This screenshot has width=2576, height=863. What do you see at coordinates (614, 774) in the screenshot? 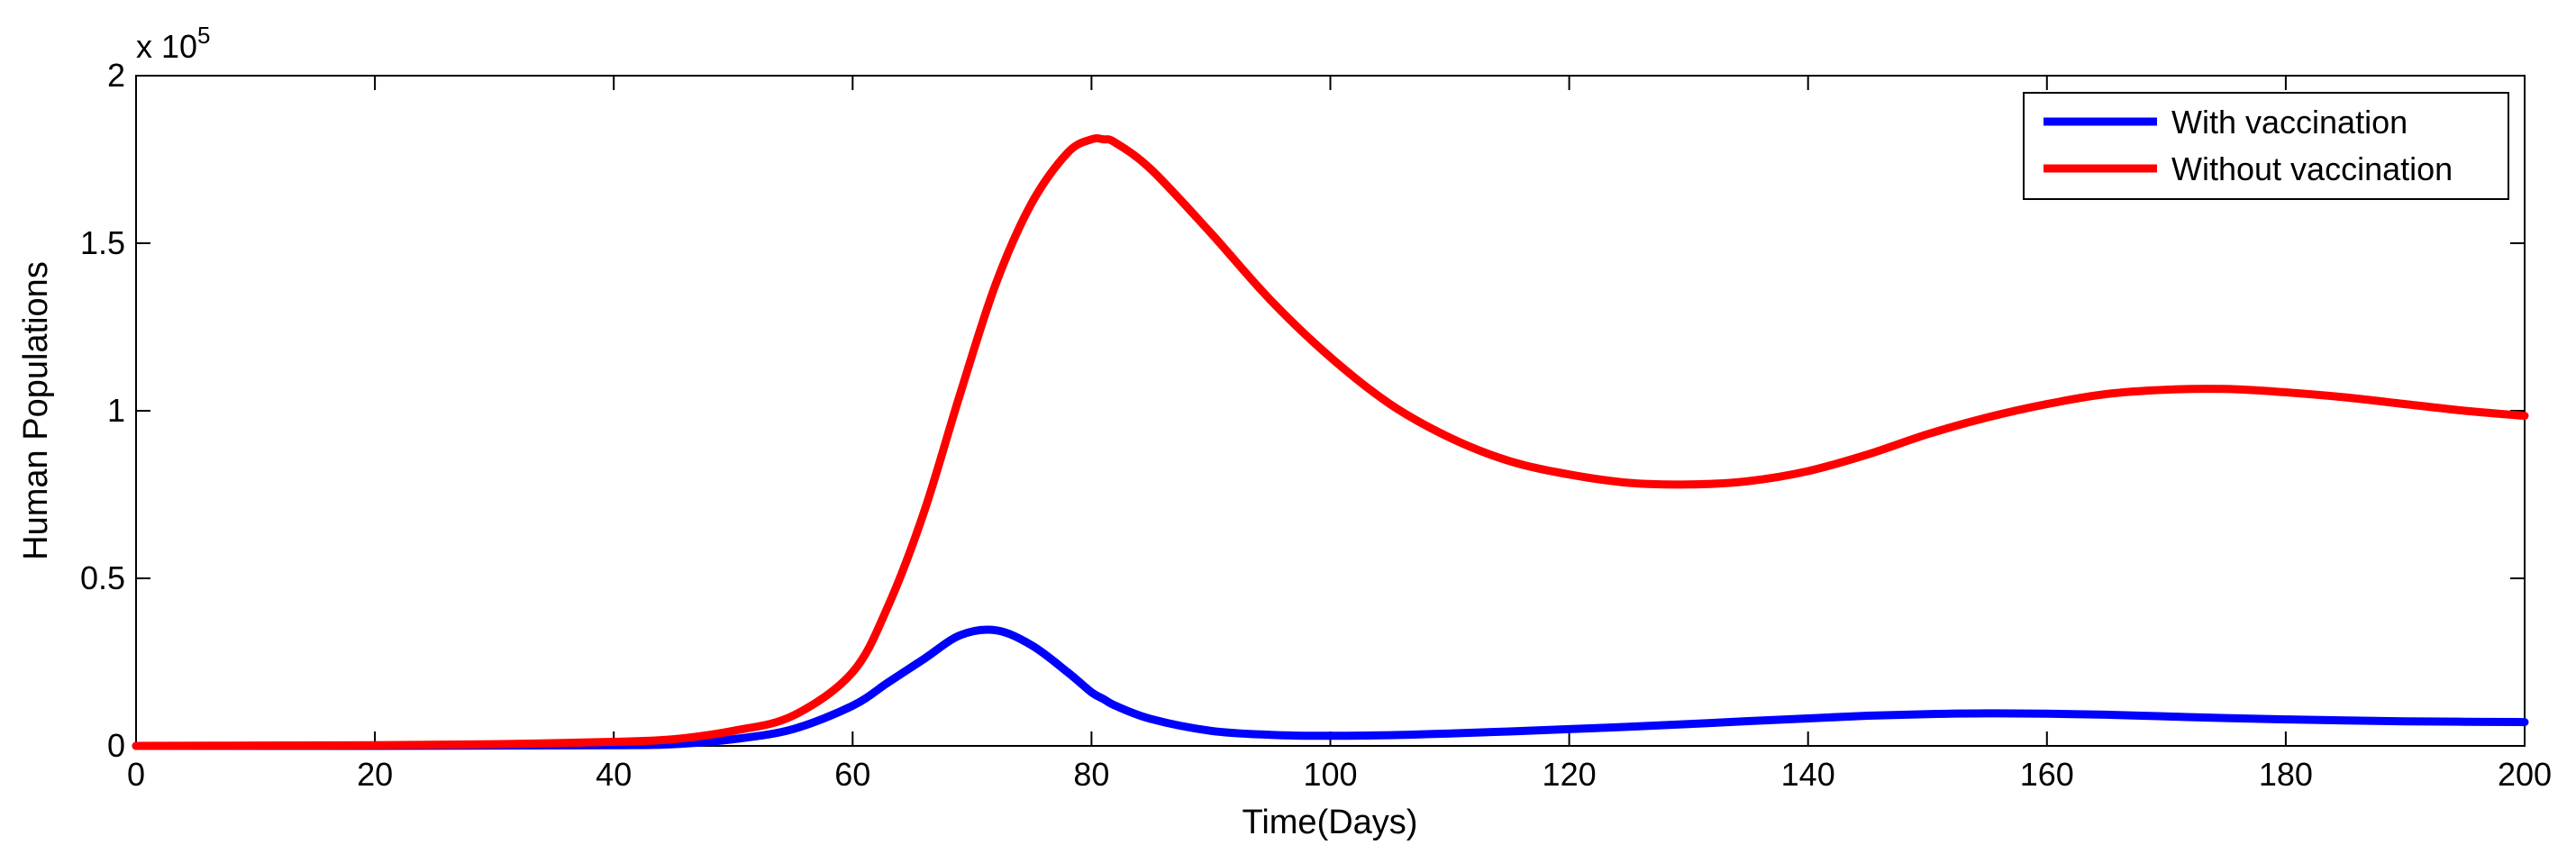
I see `x-tick-label: 40` at bounding box center [614, 774].